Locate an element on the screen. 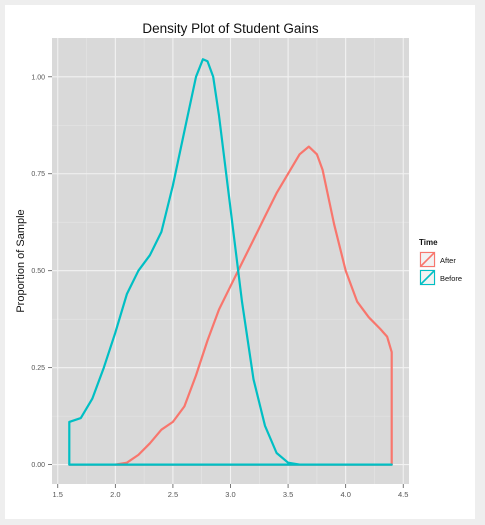 The width and height of the screenshot is (485, 525). x-tick-label: 4.5 is located at coordinates (403, 494).